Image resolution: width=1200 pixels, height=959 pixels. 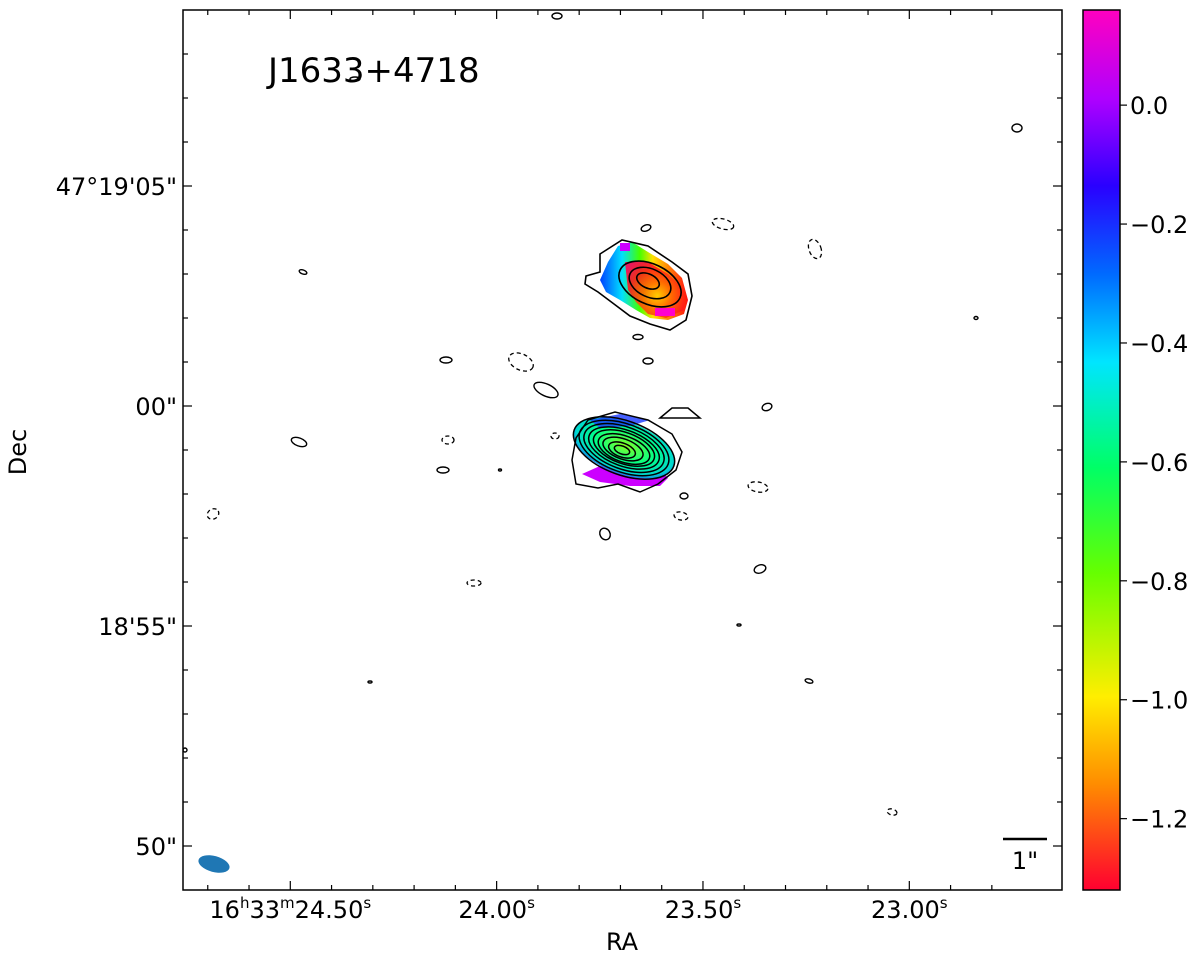 I want to click on y-tick-label: 47°19'05", so click(x=116, y=187).